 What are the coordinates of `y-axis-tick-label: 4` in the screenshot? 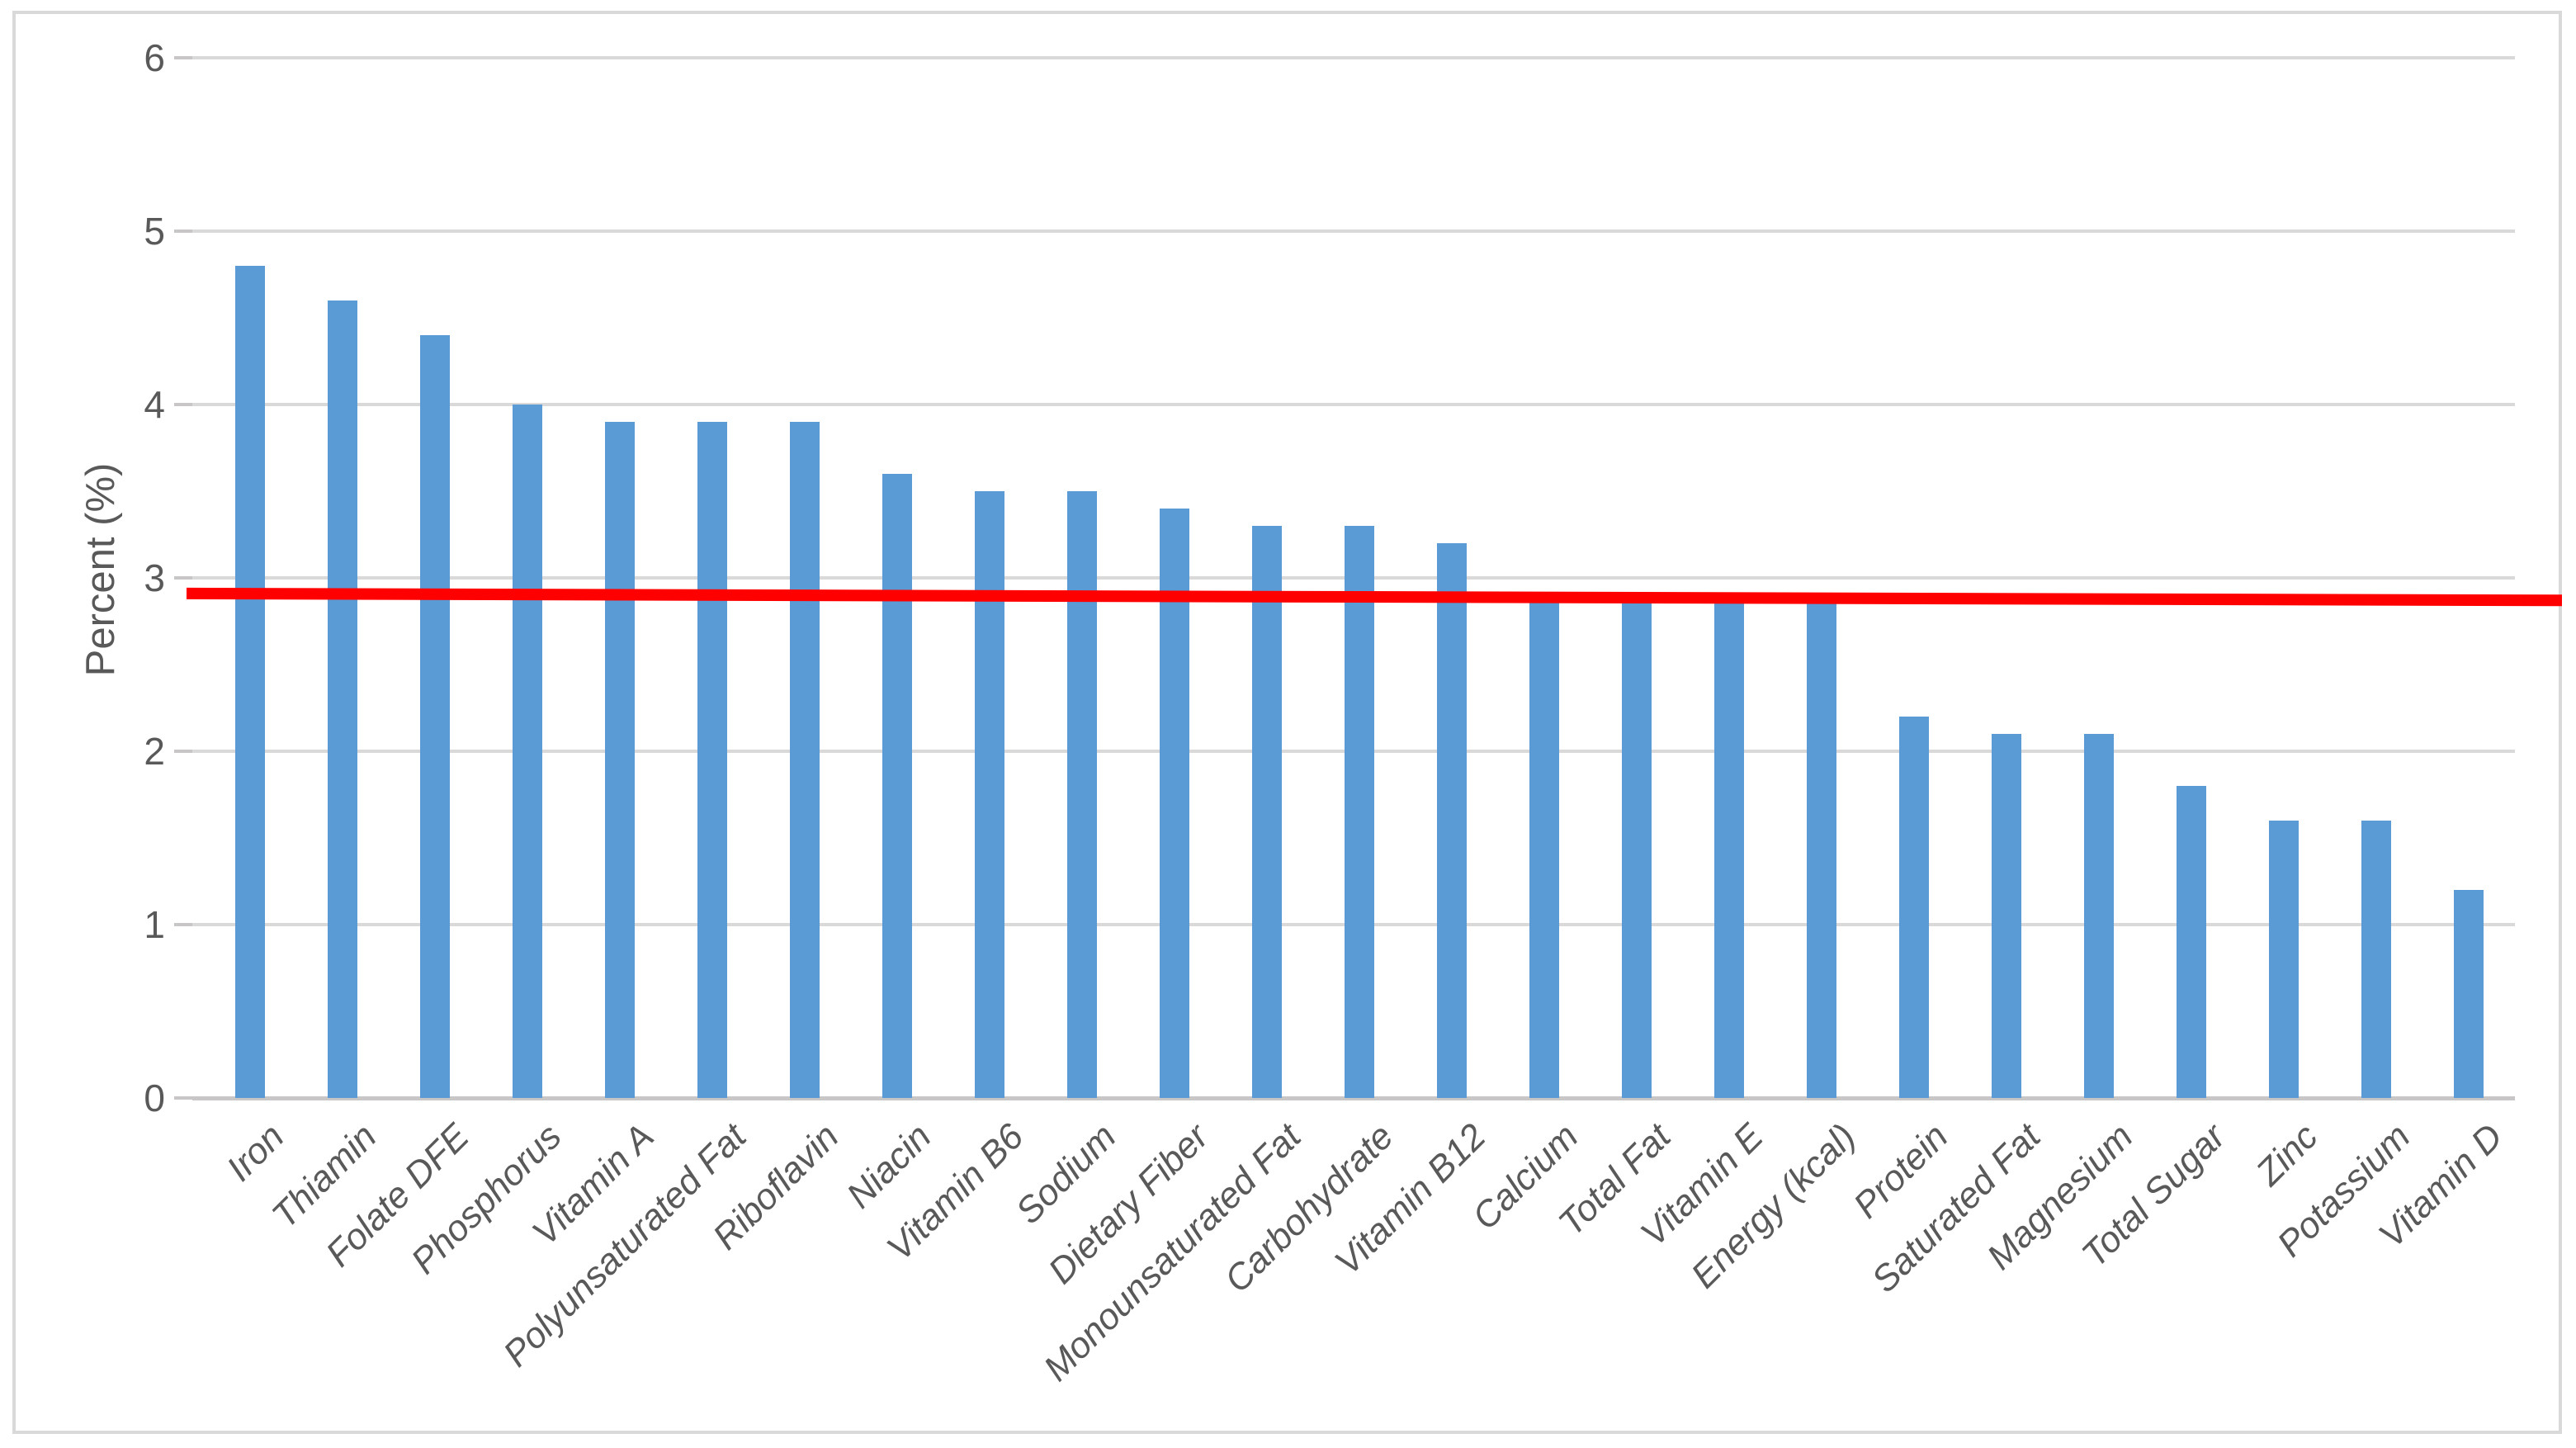 It's located at (154, 404).